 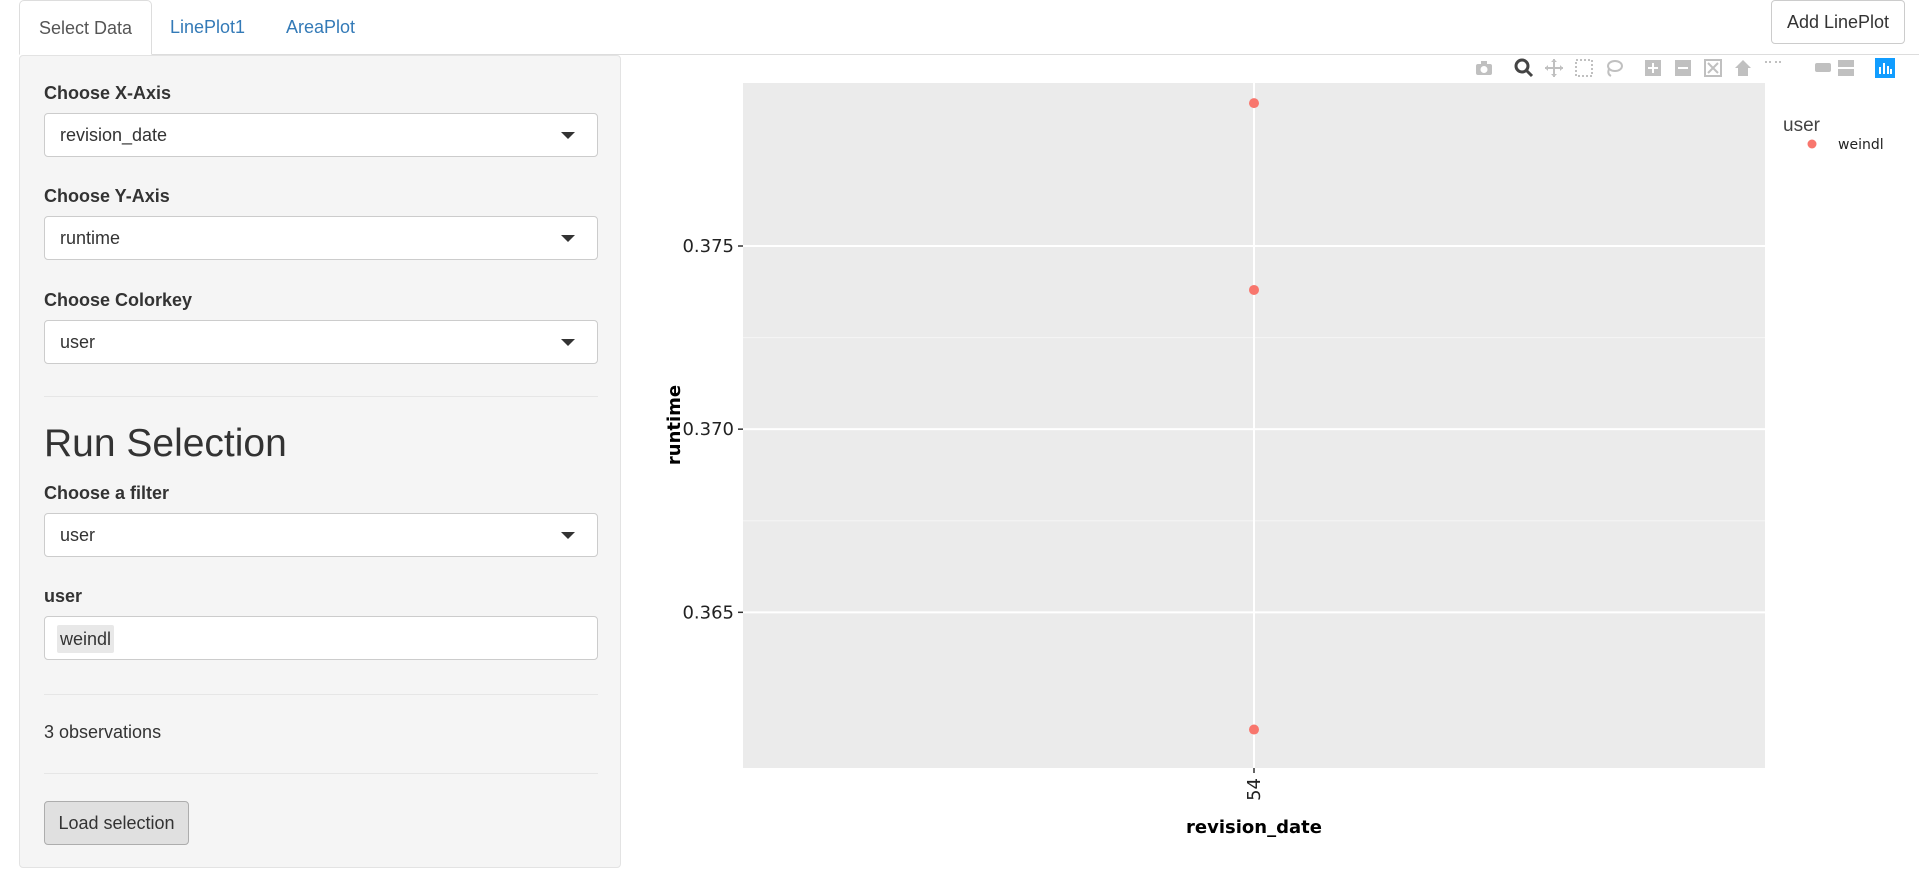 What do you see at coordinates (1554, 69) in the screenshot?
I see `pan-icon` at bounding box center [1554, 69].